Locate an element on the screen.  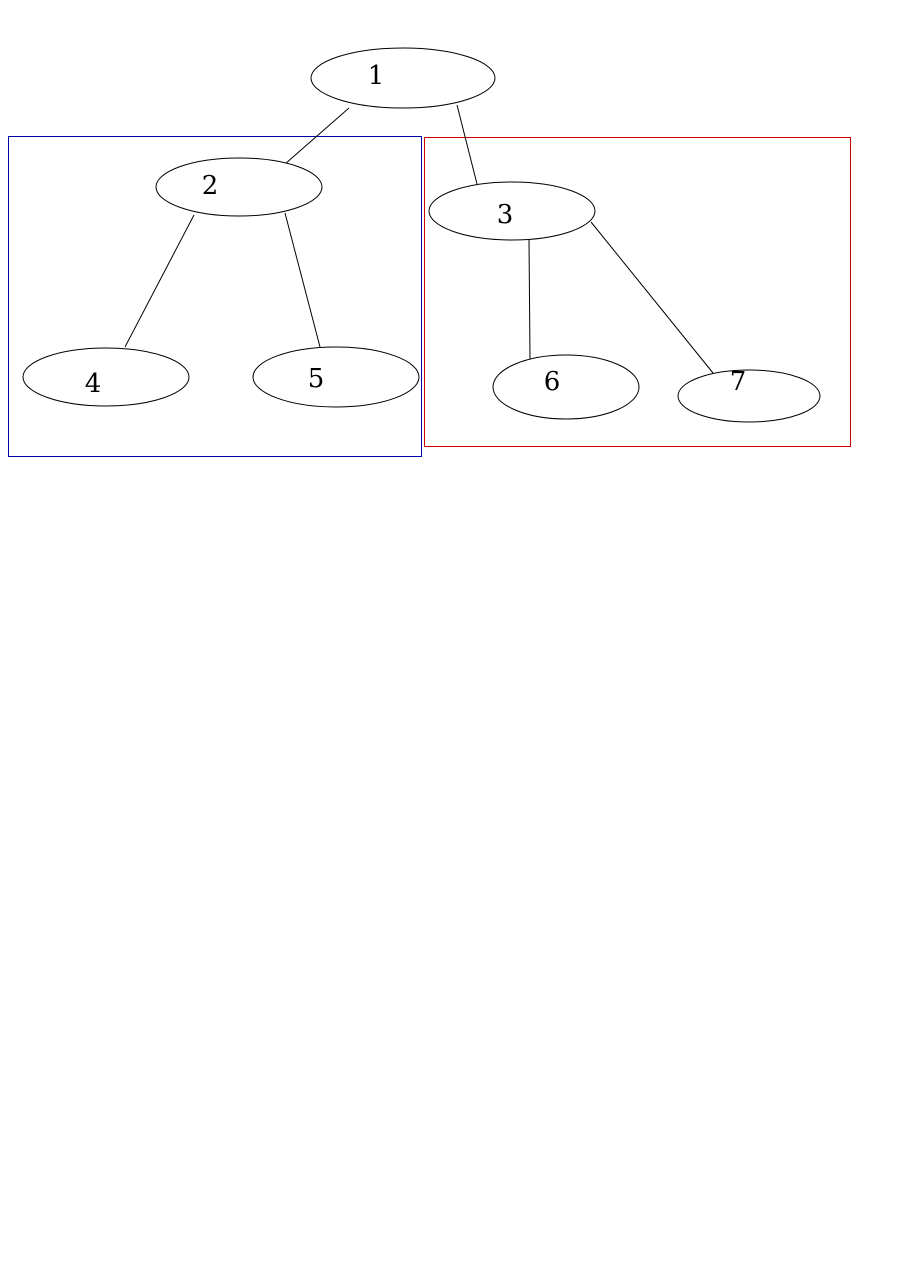
node-5: 5 is located at coordinates (336, 377).